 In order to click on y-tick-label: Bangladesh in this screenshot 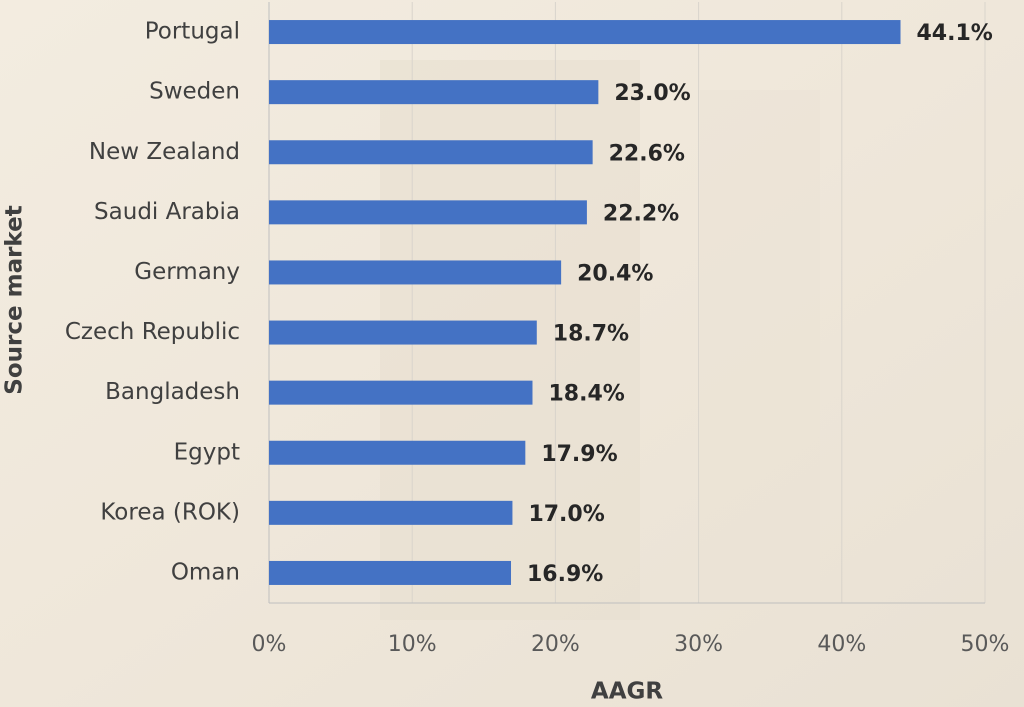, I will do `click(172, 392)`.